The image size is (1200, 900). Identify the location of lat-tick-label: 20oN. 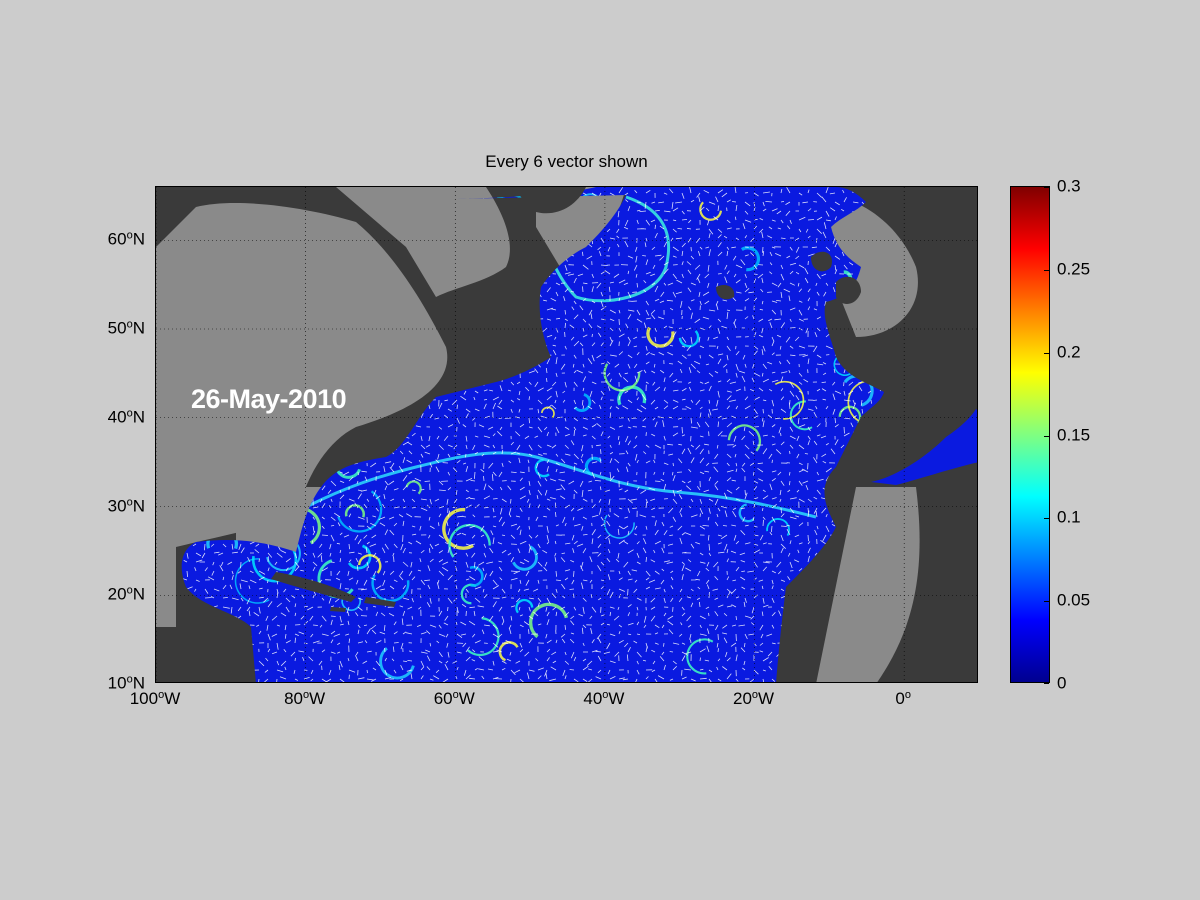
(126, 594).